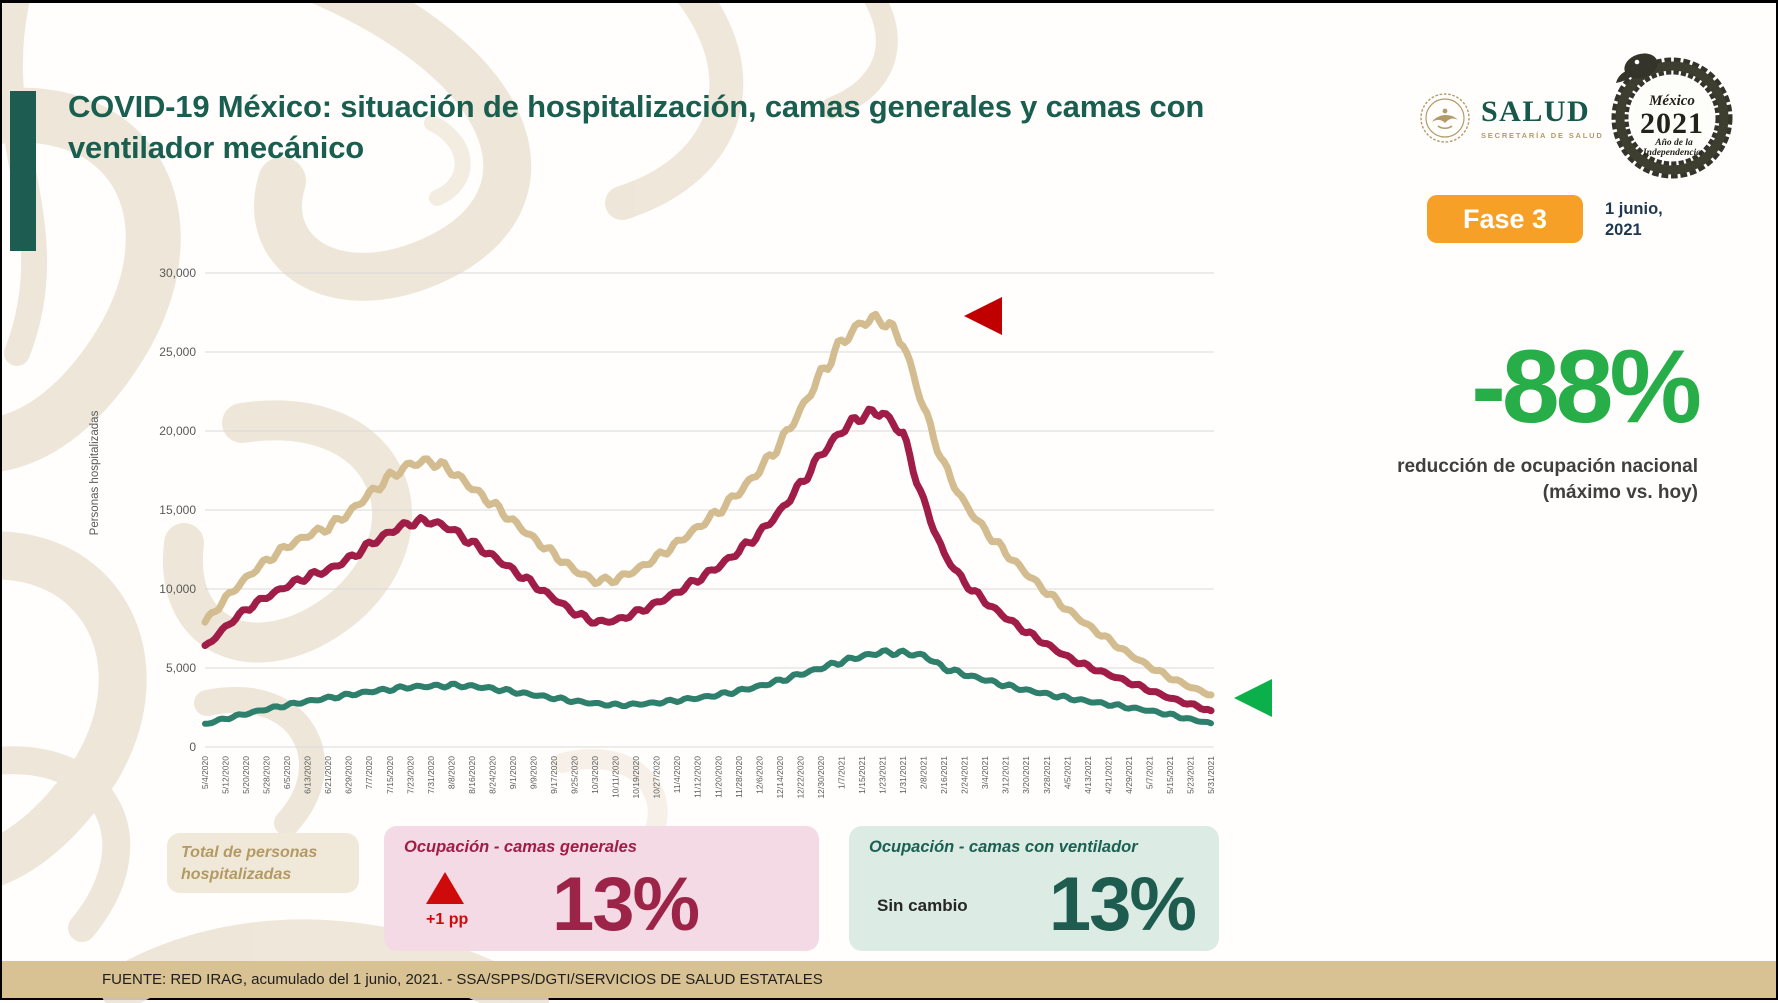 This screenshot has width=1778, height=1003. What do you see at coordinates (595, 775) in the screenshot?
I see `svg-text: 10/3/2020` at bounding box center [595, 775].